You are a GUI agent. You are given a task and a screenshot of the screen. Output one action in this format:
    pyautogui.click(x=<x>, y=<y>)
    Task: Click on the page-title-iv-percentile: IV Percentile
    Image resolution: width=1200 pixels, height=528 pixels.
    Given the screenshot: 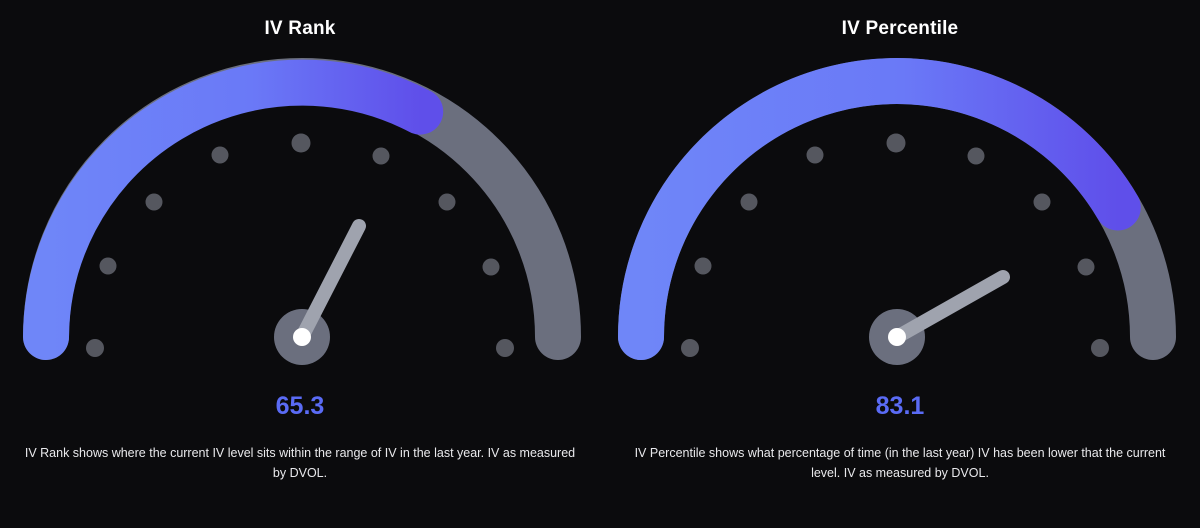 What is the action you would take?
    pyautogui.click(x=900, y=28)
    